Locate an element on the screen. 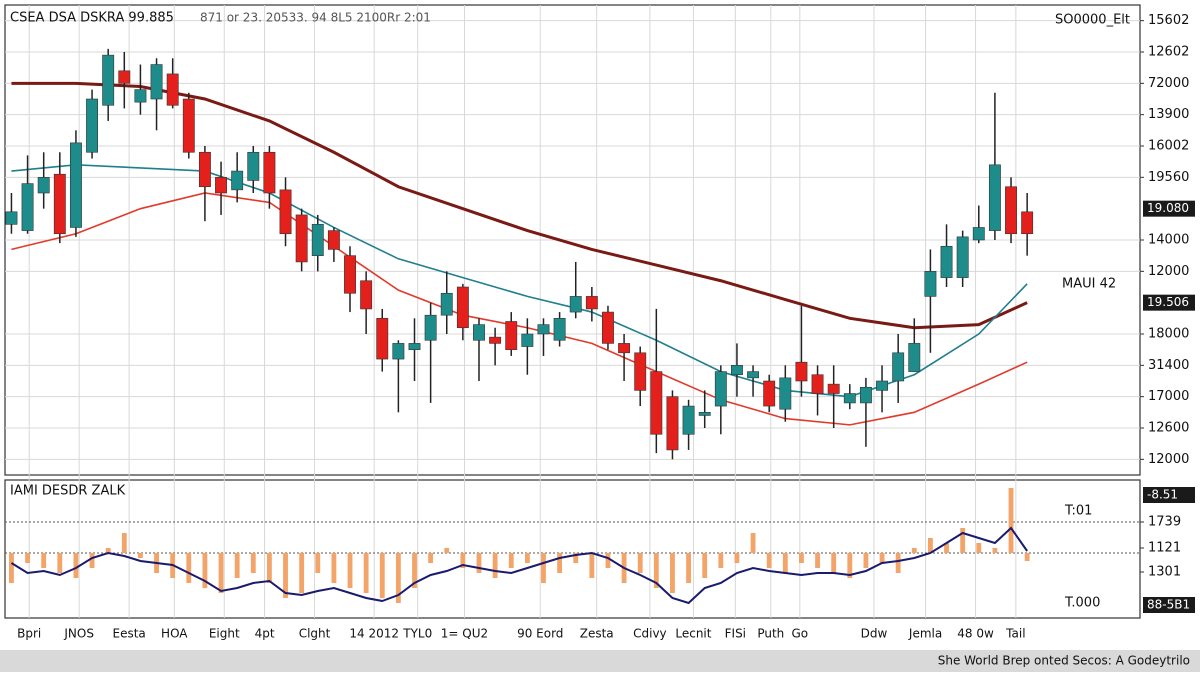 The height and width of the screenshot is (676, 1200). x-tick-label: HOA is located at coordinates (174, 634).